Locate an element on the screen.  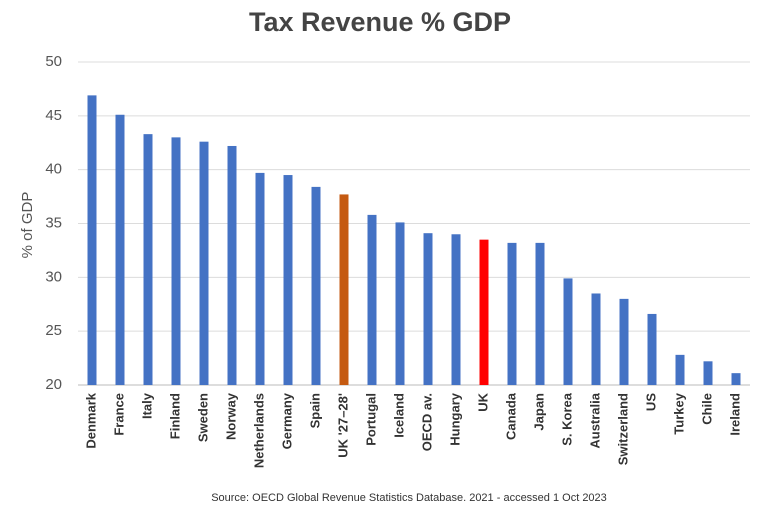
x-tick-label: France is located at coordinates (118, 414).